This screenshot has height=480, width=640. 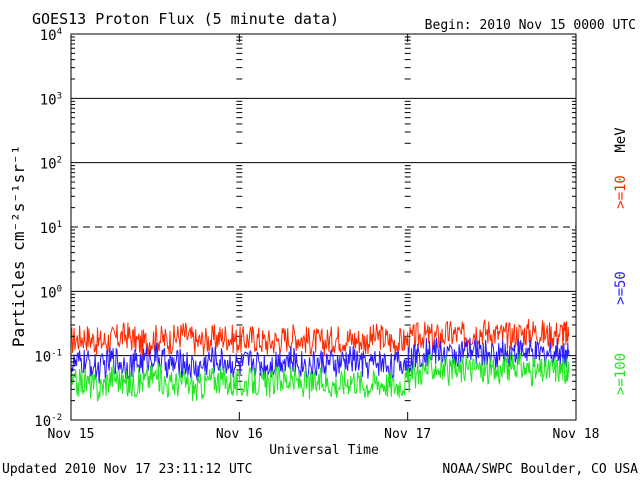 What do you see at coordinates (576, 434) in the screenshot?
I see `x-tick-label: Nov 18` at bounding box center [576, 434].